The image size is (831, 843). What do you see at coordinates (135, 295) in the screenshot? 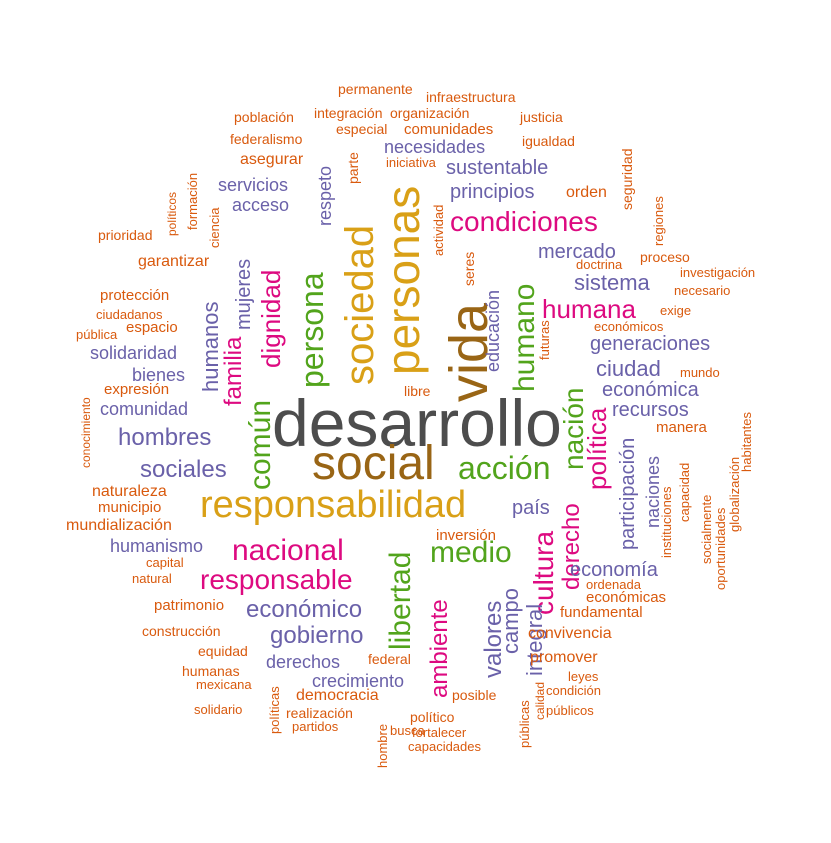
I see `word-protección: protección` at bounding box center [135, 295].